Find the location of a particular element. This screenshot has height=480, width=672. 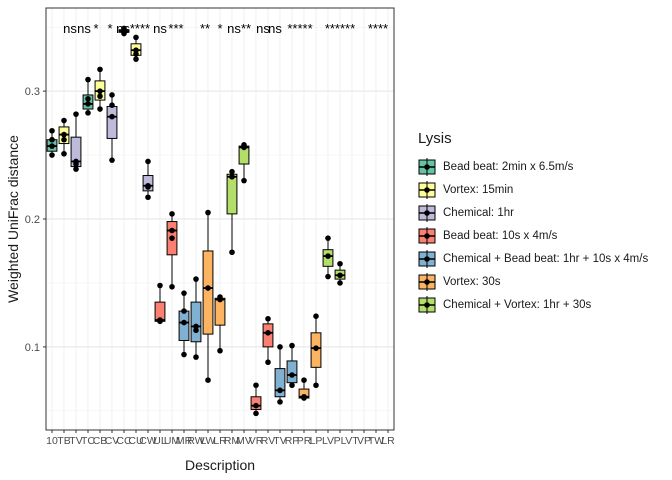

x-tick-label: TC is located at coordinates (88, 441).